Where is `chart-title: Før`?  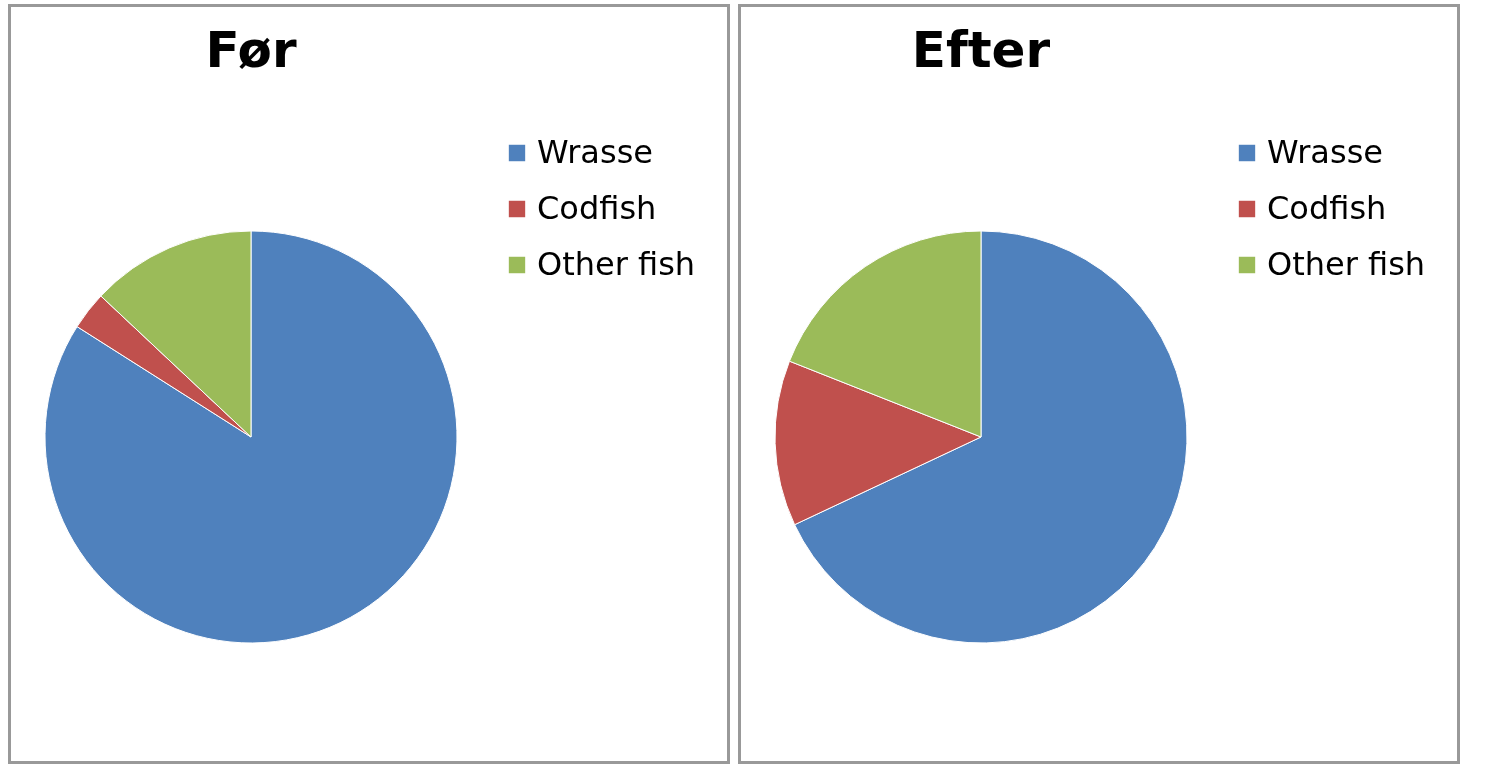
chart-title: Før is located at coordinates (251, 50).